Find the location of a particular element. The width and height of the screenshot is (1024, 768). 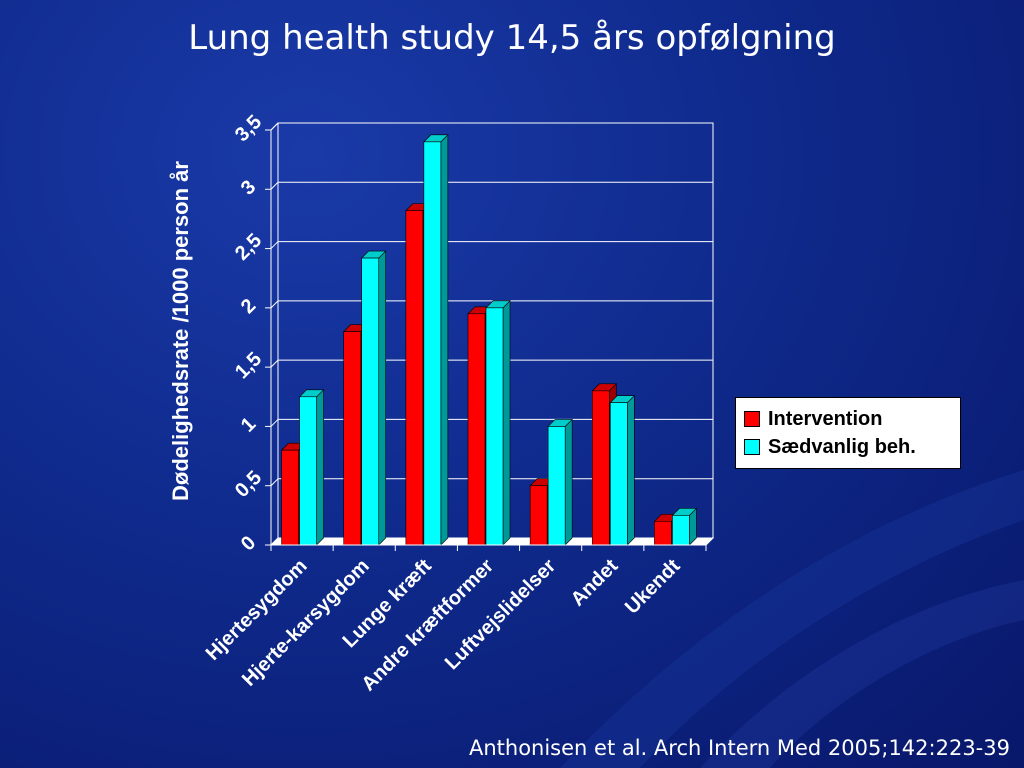

y-tick-label: 3,5 is located at coordinates (248, 128).